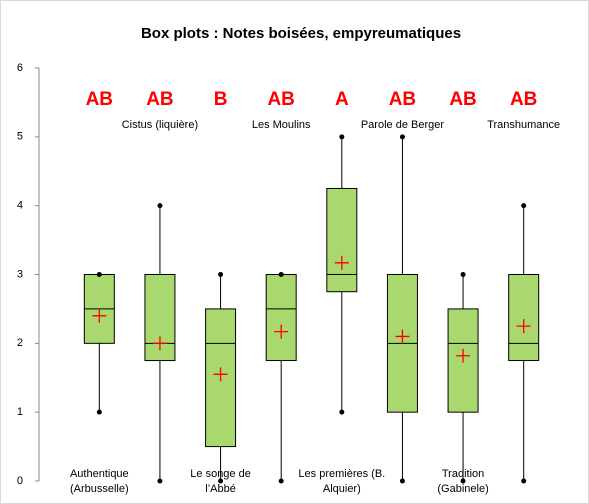  Describe the element at coordinates (20, 274) in the screenshot. I see `y-tick-label: 3` at that location.